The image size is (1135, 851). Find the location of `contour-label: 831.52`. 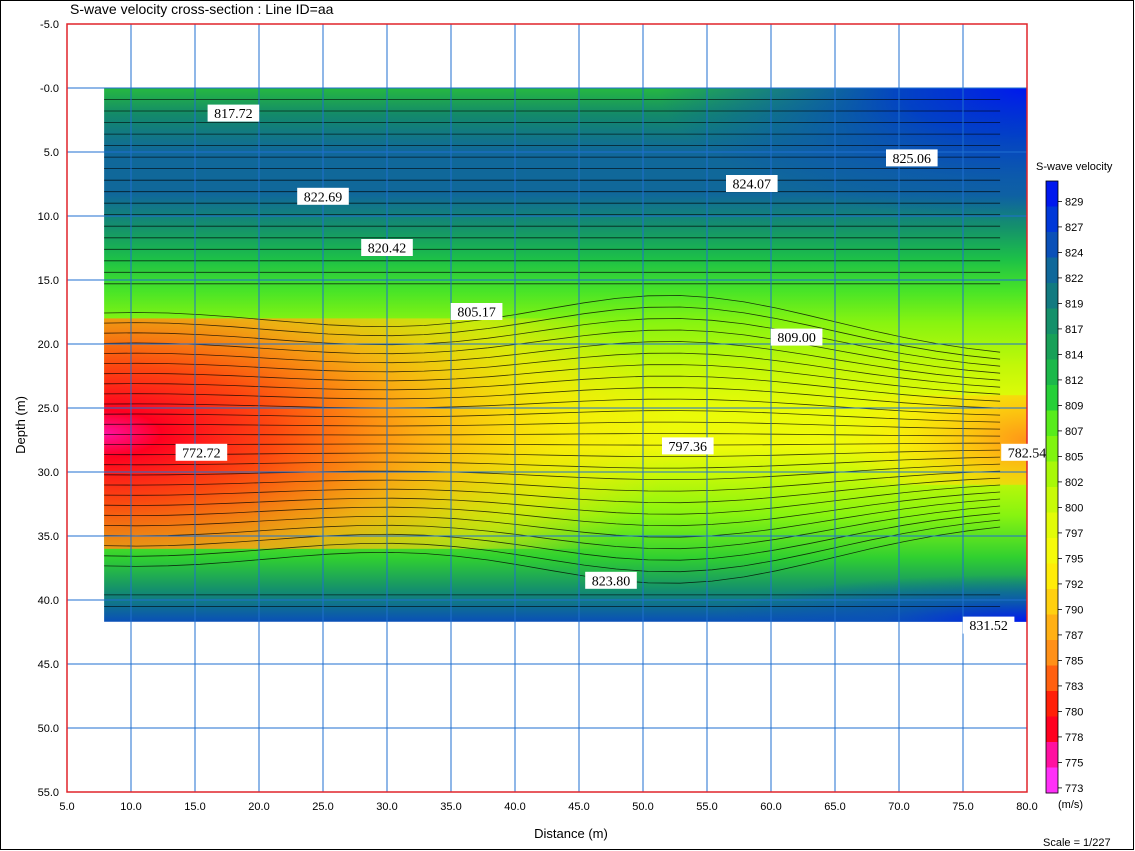

contour-label: 831.52 is located at coordinates (988, 626).